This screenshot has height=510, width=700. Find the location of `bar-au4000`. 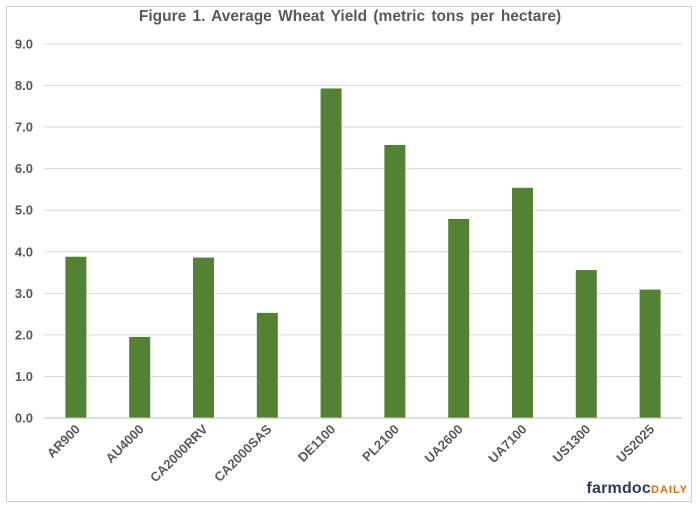

bar-au4000 is located at coordinates (140, 377).